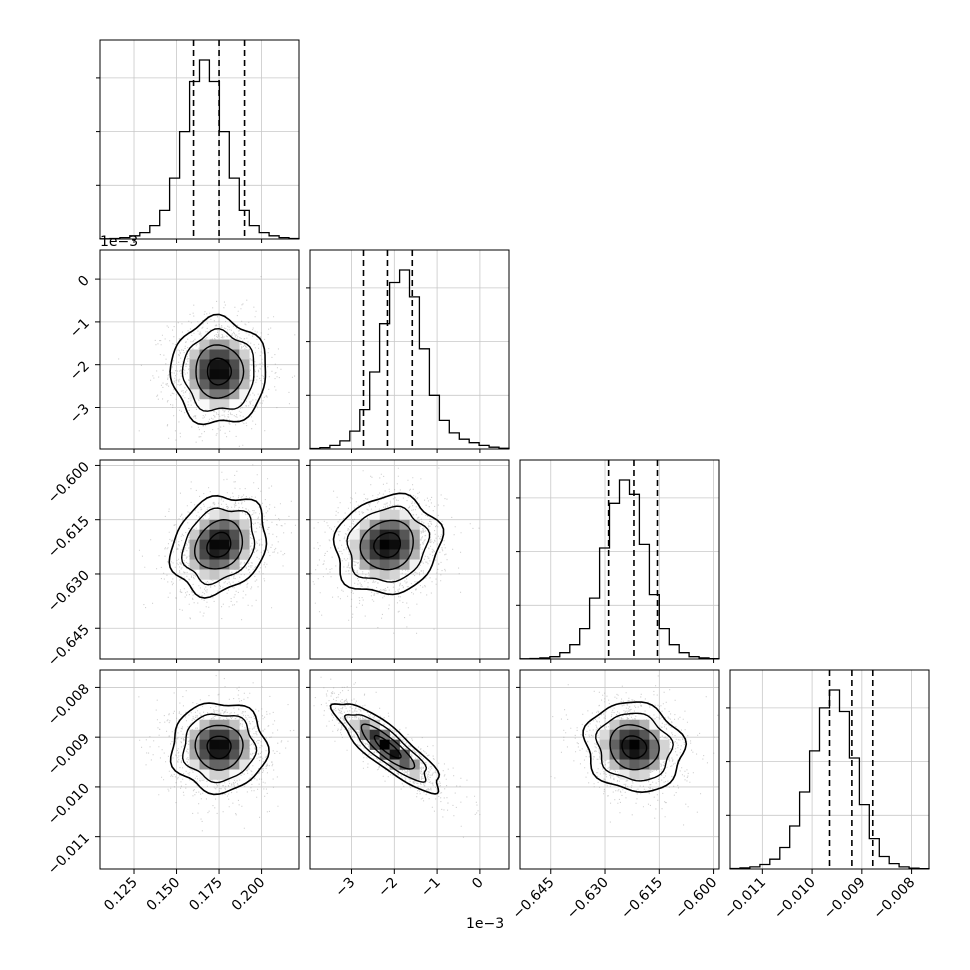 The height and width of the screenshot is (970, 970). I want to click on x-tick-label: −0.615, so click(642, 899).